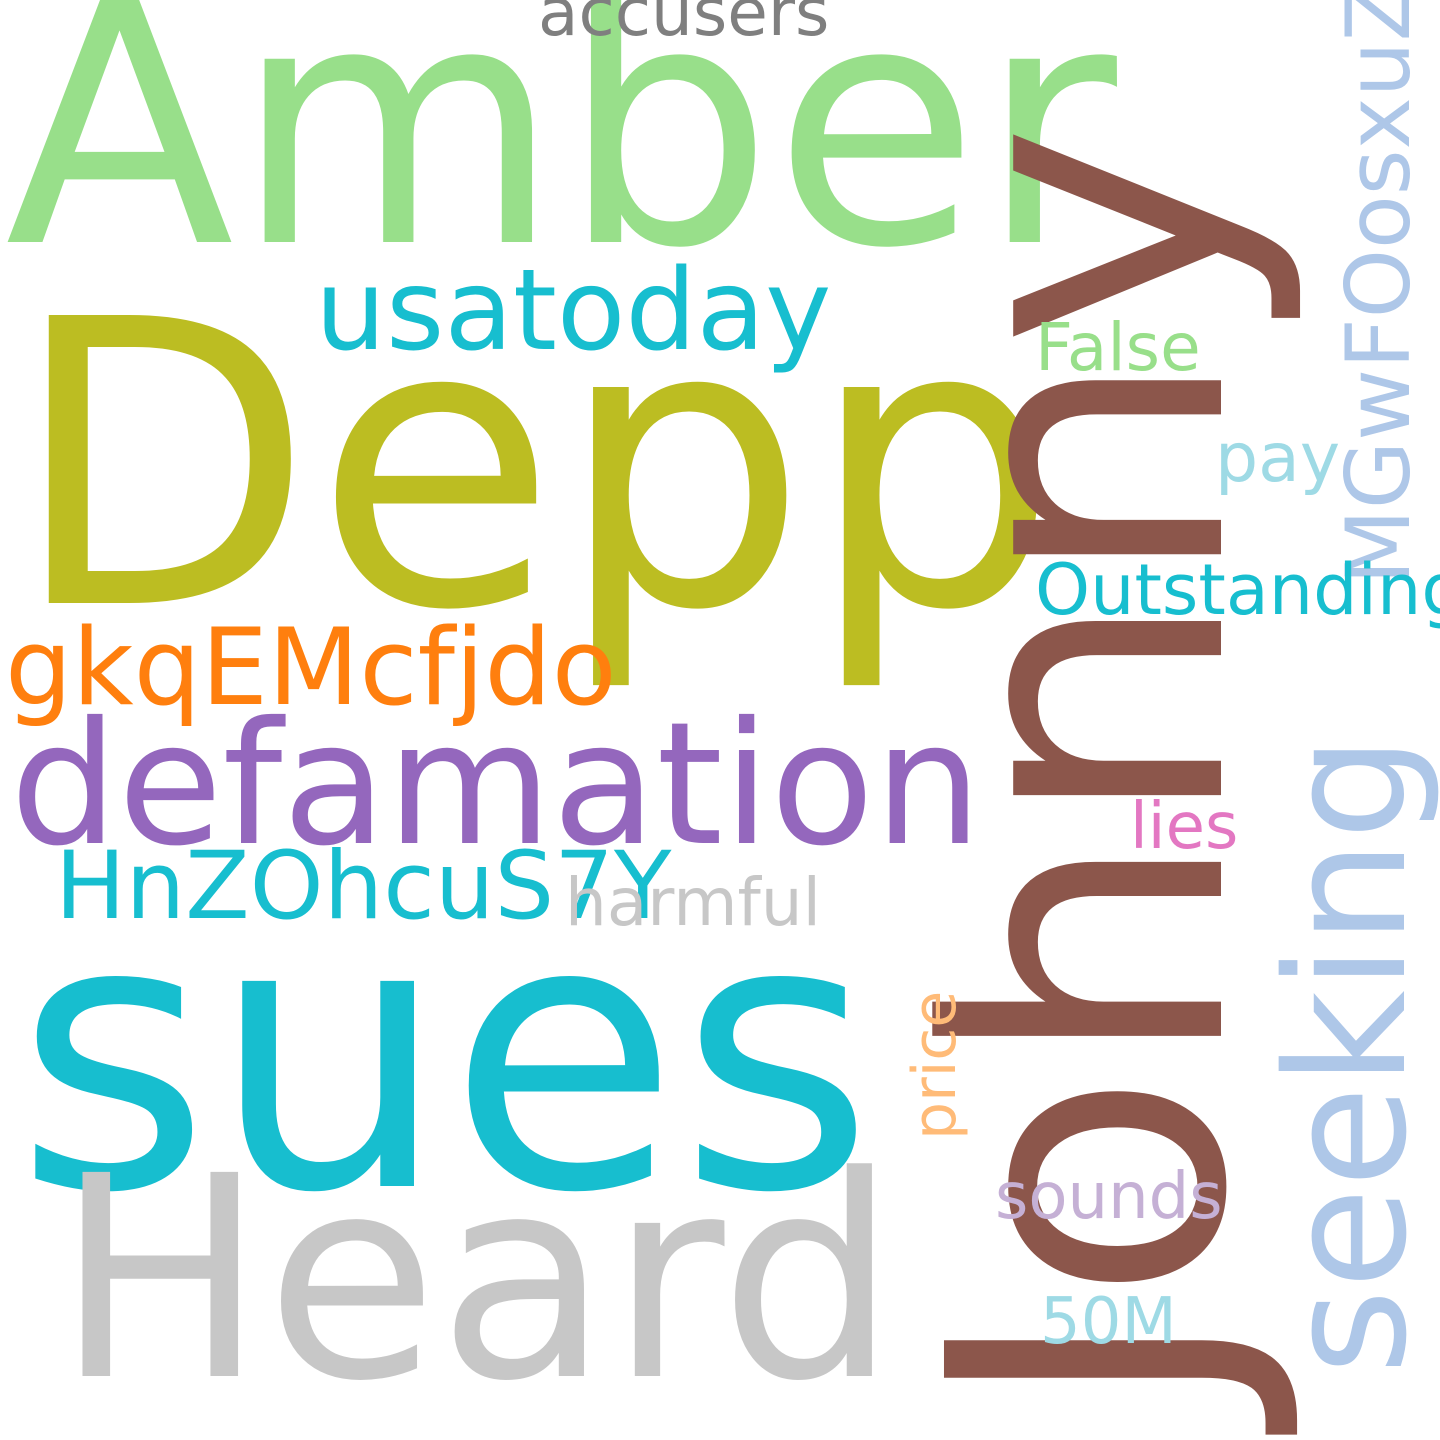 This screenshot has height=1440, width=1440. What do you see at coordinates (1109, 1197) in the screenshot?
I see `word-sounds: sounds` at bounding box center [1109, 1197].